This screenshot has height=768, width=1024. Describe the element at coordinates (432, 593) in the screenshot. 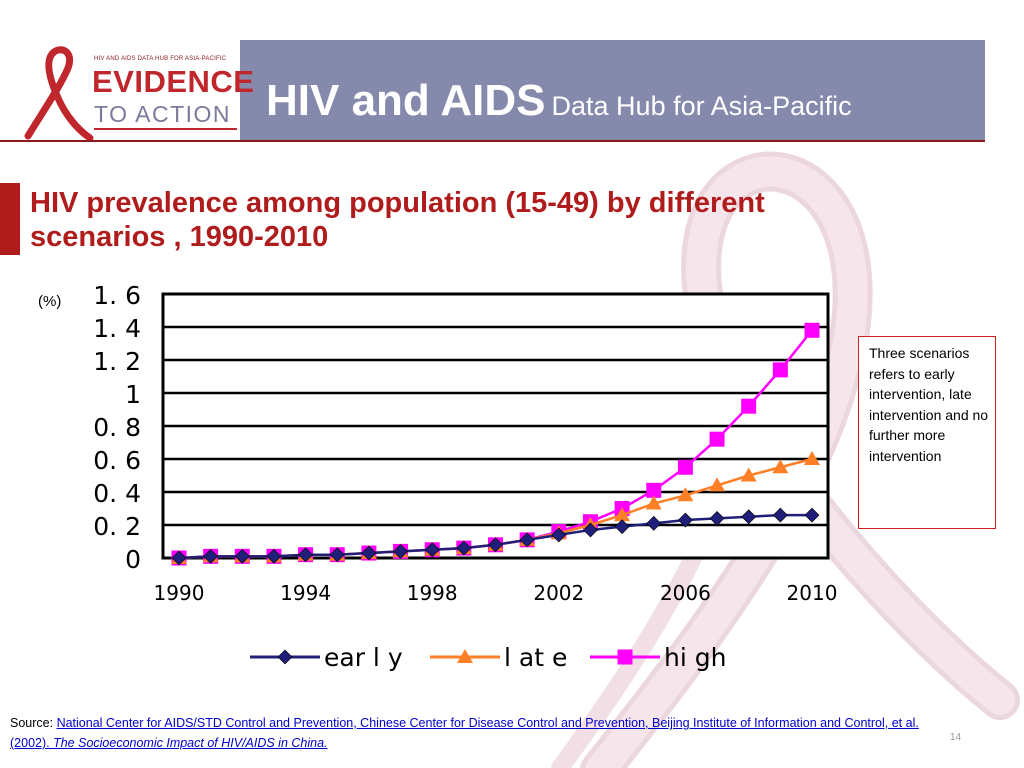

I see `x-tick-label: 1998` at that location.